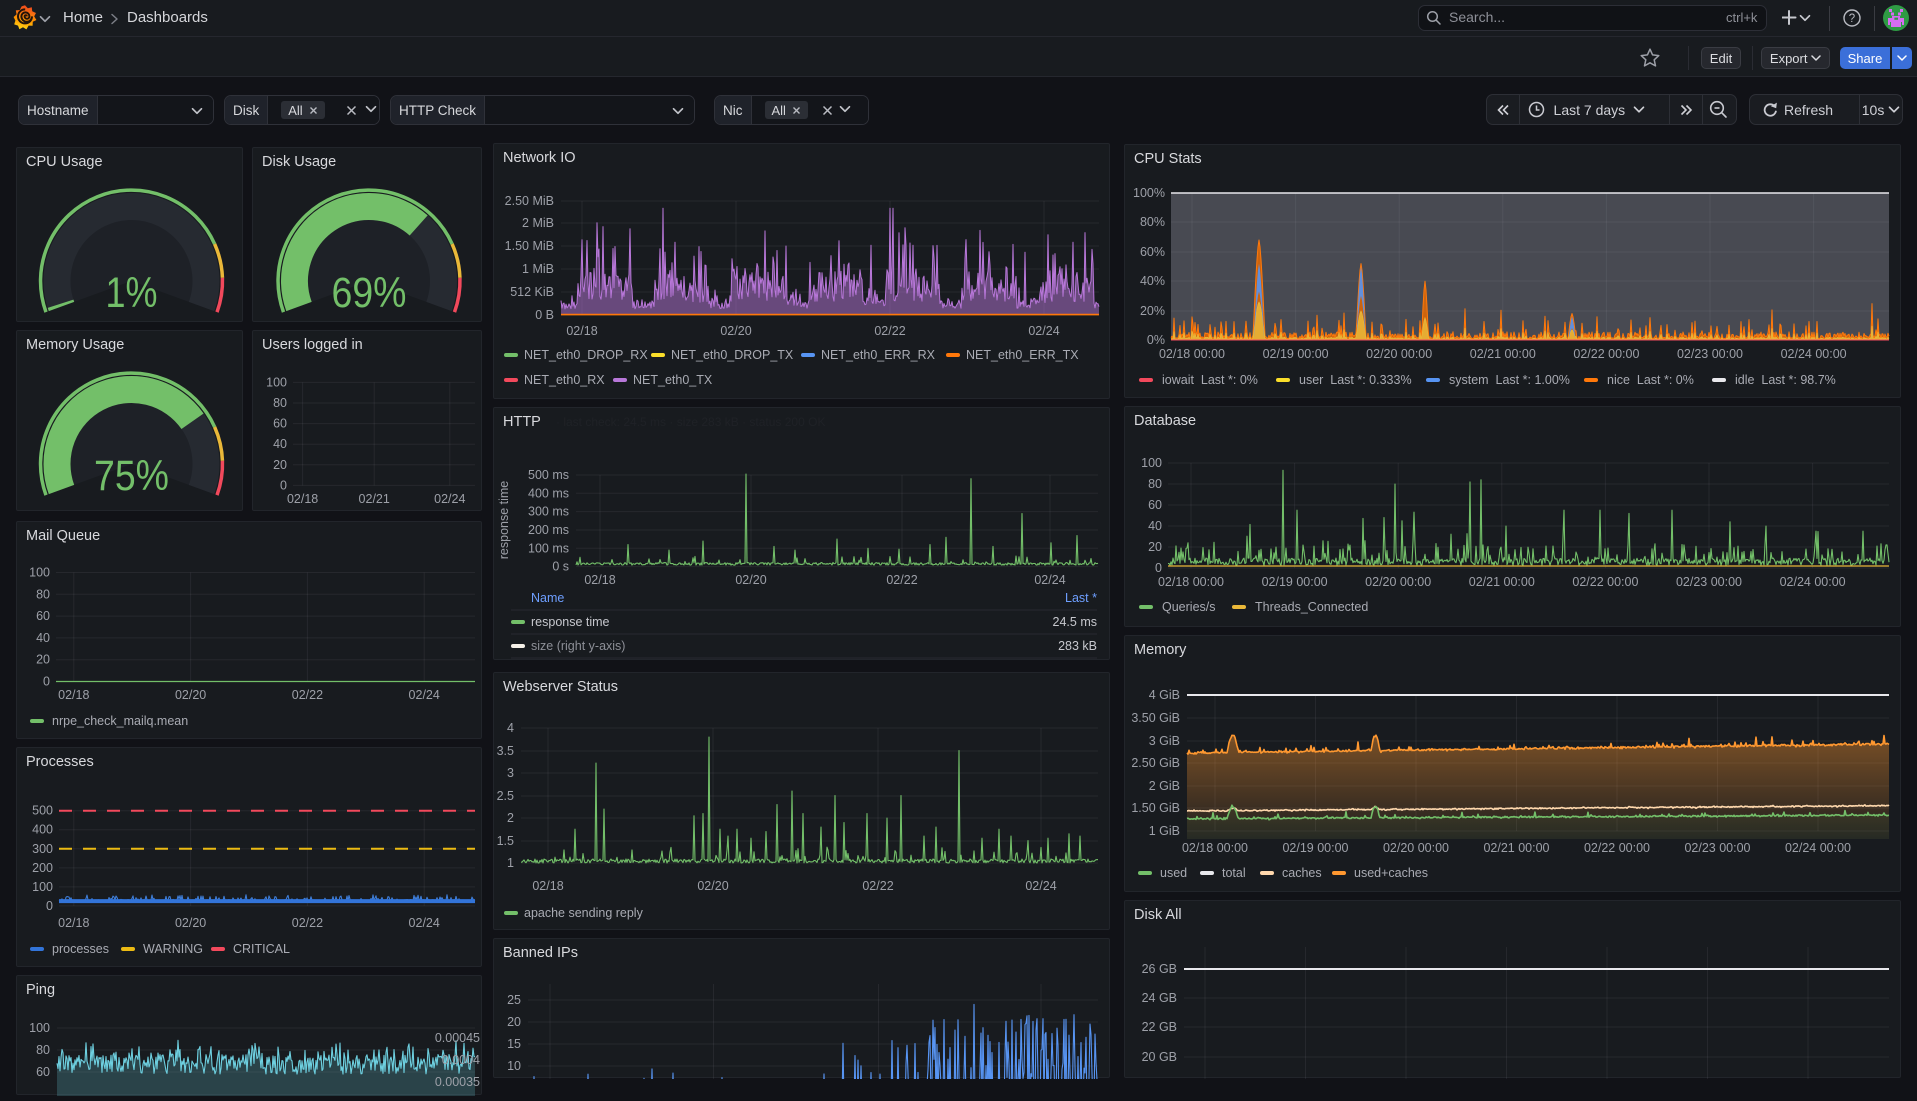  Describe the element at coordinates (1159, 998) in the screenshot. I see `svg-text: 24 GB` at that location.